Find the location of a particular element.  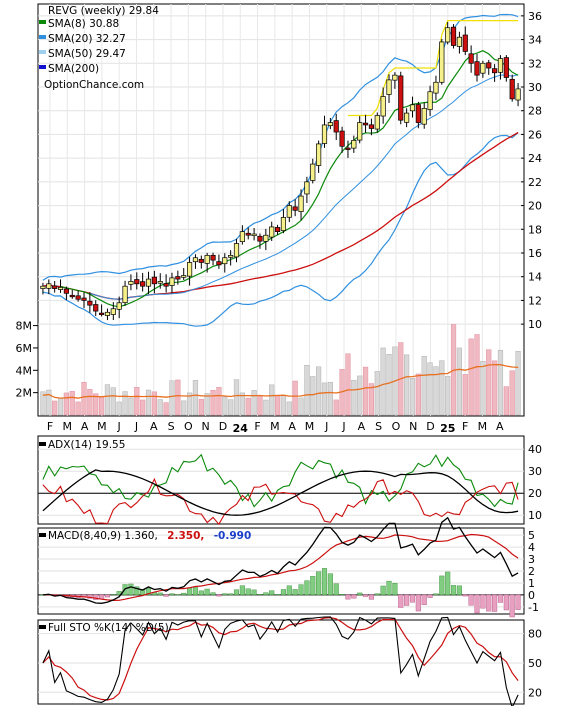

volume-tick-label: 8M is located at coordinates (24, 326).